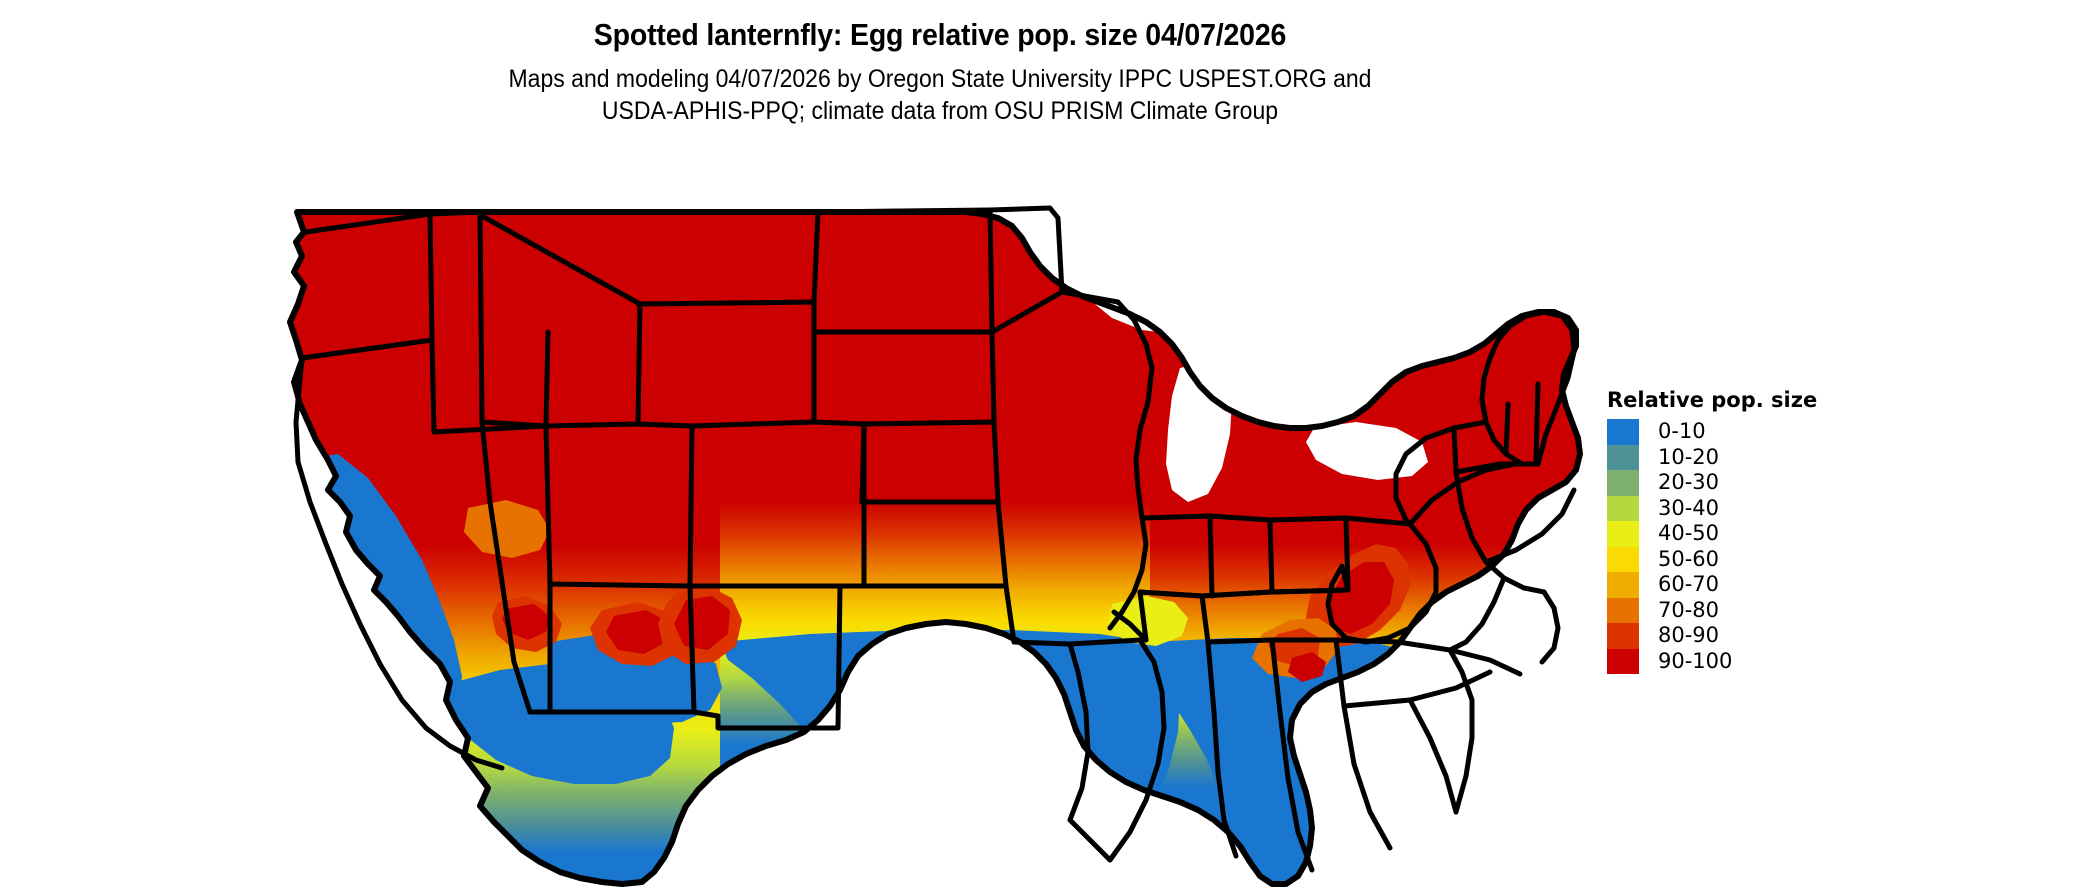 This screenshot has height=892, width=2100. I want to click on legend-label: 0-10, so click(1682, 431).